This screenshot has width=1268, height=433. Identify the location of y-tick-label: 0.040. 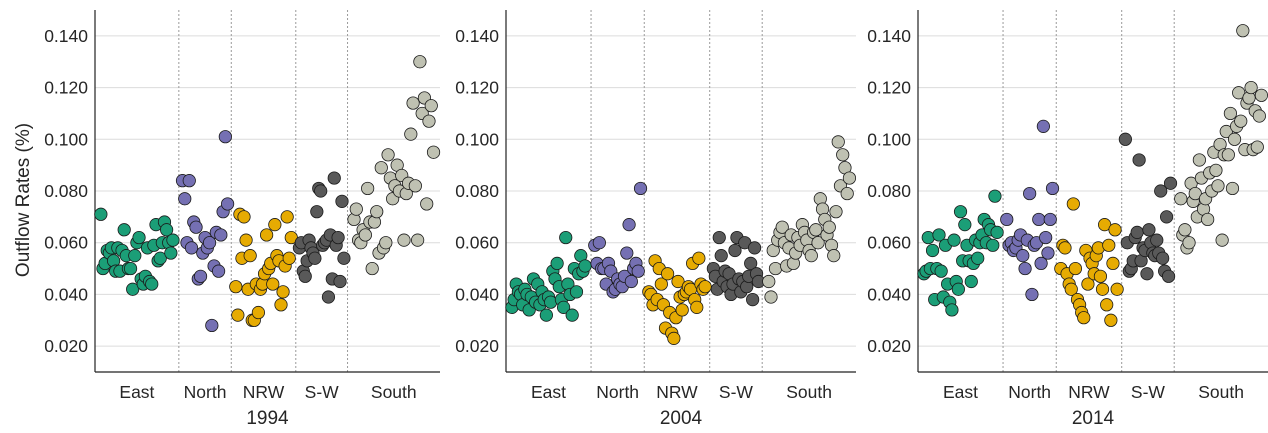
(477, 294).